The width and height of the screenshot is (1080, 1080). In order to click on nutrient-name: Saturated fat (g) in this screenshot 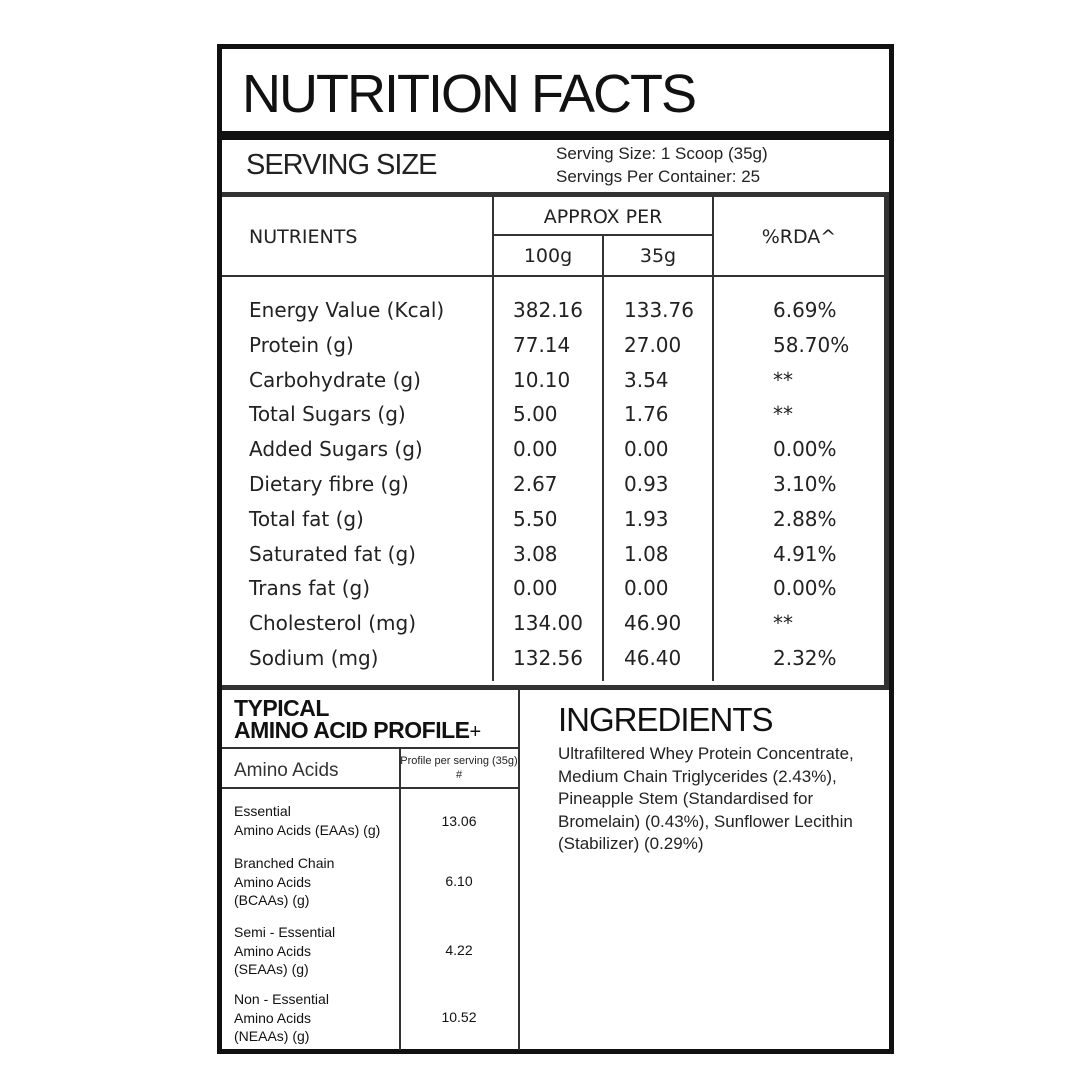, I will do `click(332, 554)`.